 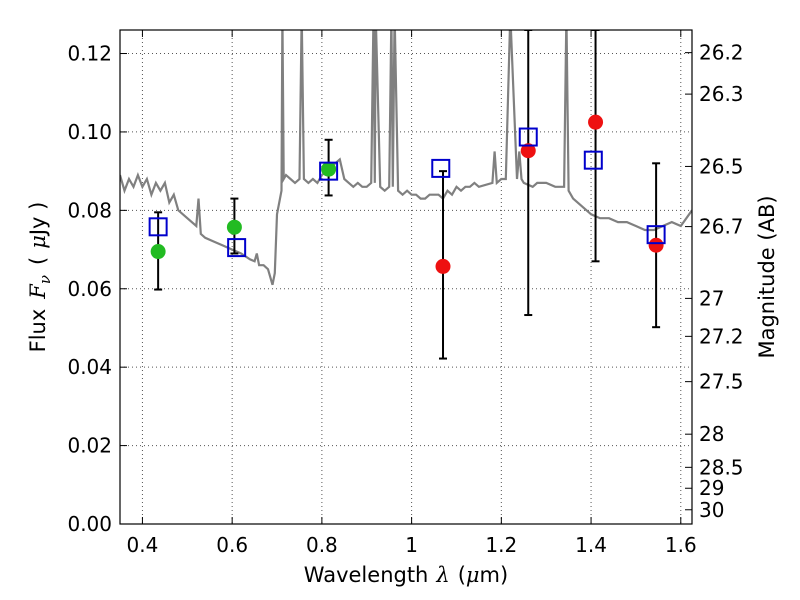 I want to click on y-axis-label-text: Flux, so click(x=38, y=331).